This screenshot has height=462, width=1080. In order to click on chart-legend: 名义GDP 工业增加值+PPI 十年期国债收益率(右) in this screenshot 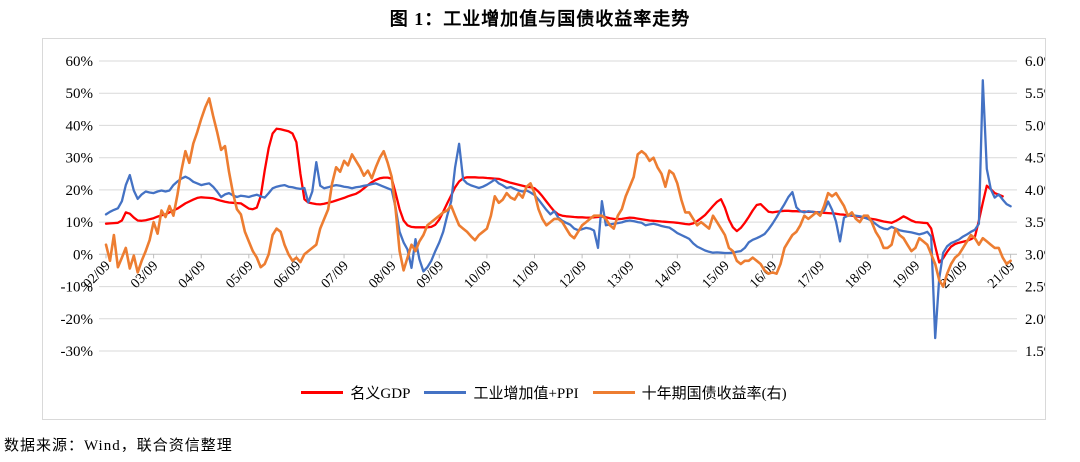, I will do `click(544, 392)`.